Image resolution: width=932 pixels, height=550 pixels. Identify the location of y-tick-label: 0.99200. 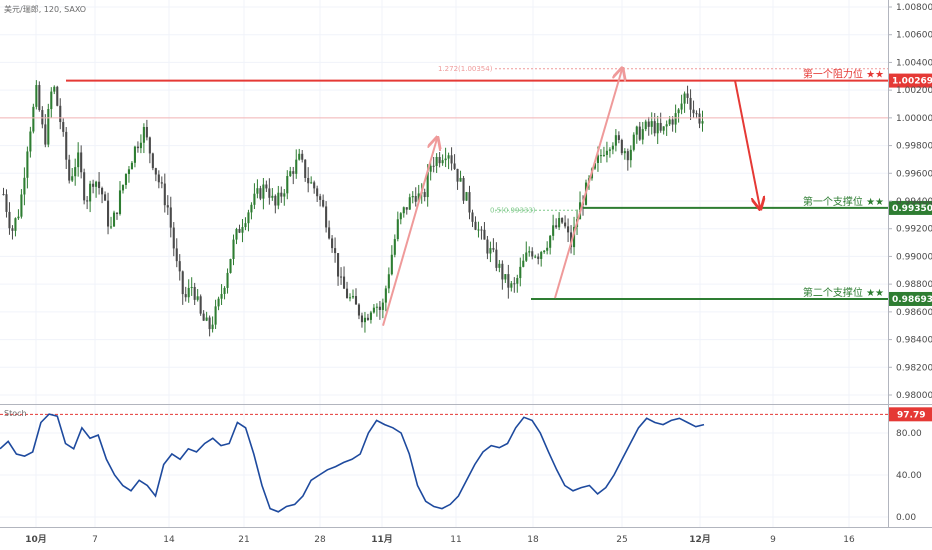
(914, 230).